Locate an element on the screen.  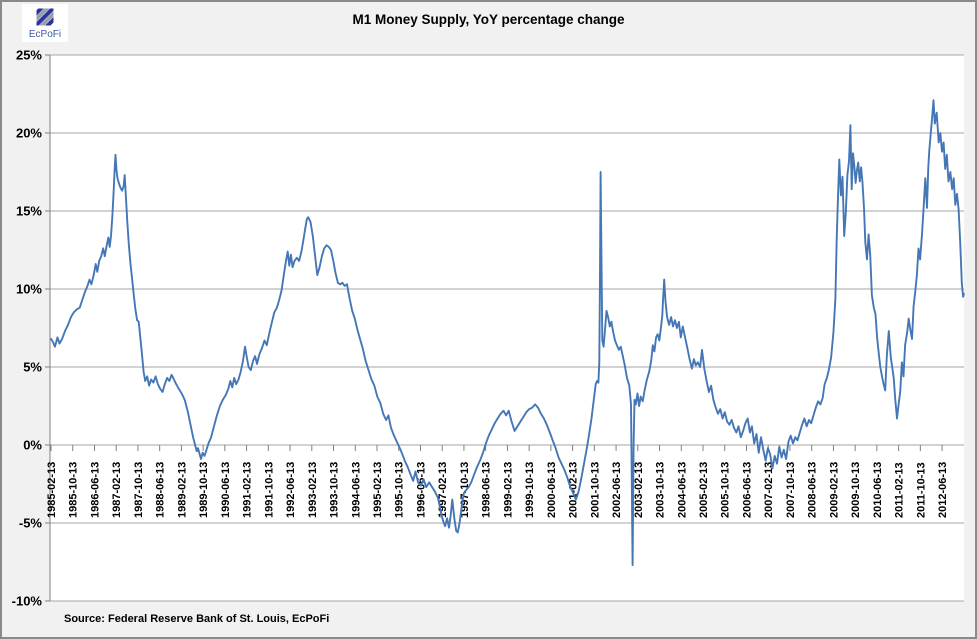
x-tick-label: 2004-06-13 is located at coordinates (682, 490).